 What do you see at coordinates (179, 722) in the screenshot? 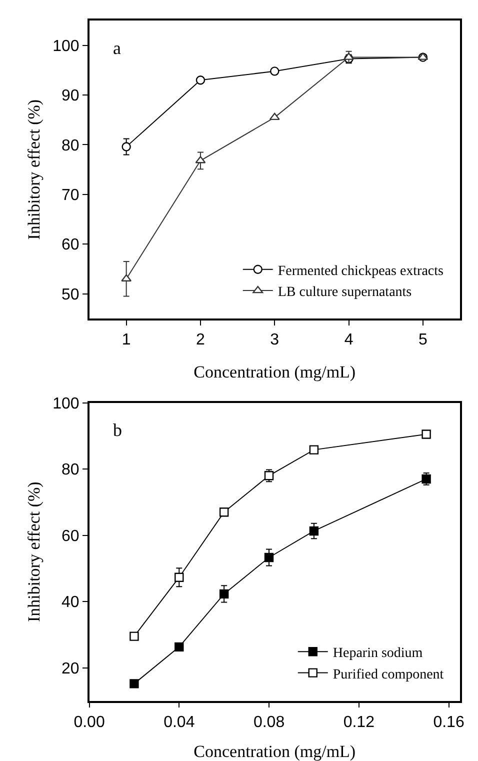
I see `x-tick-label: 0.04` at bounding box center [179, 722].